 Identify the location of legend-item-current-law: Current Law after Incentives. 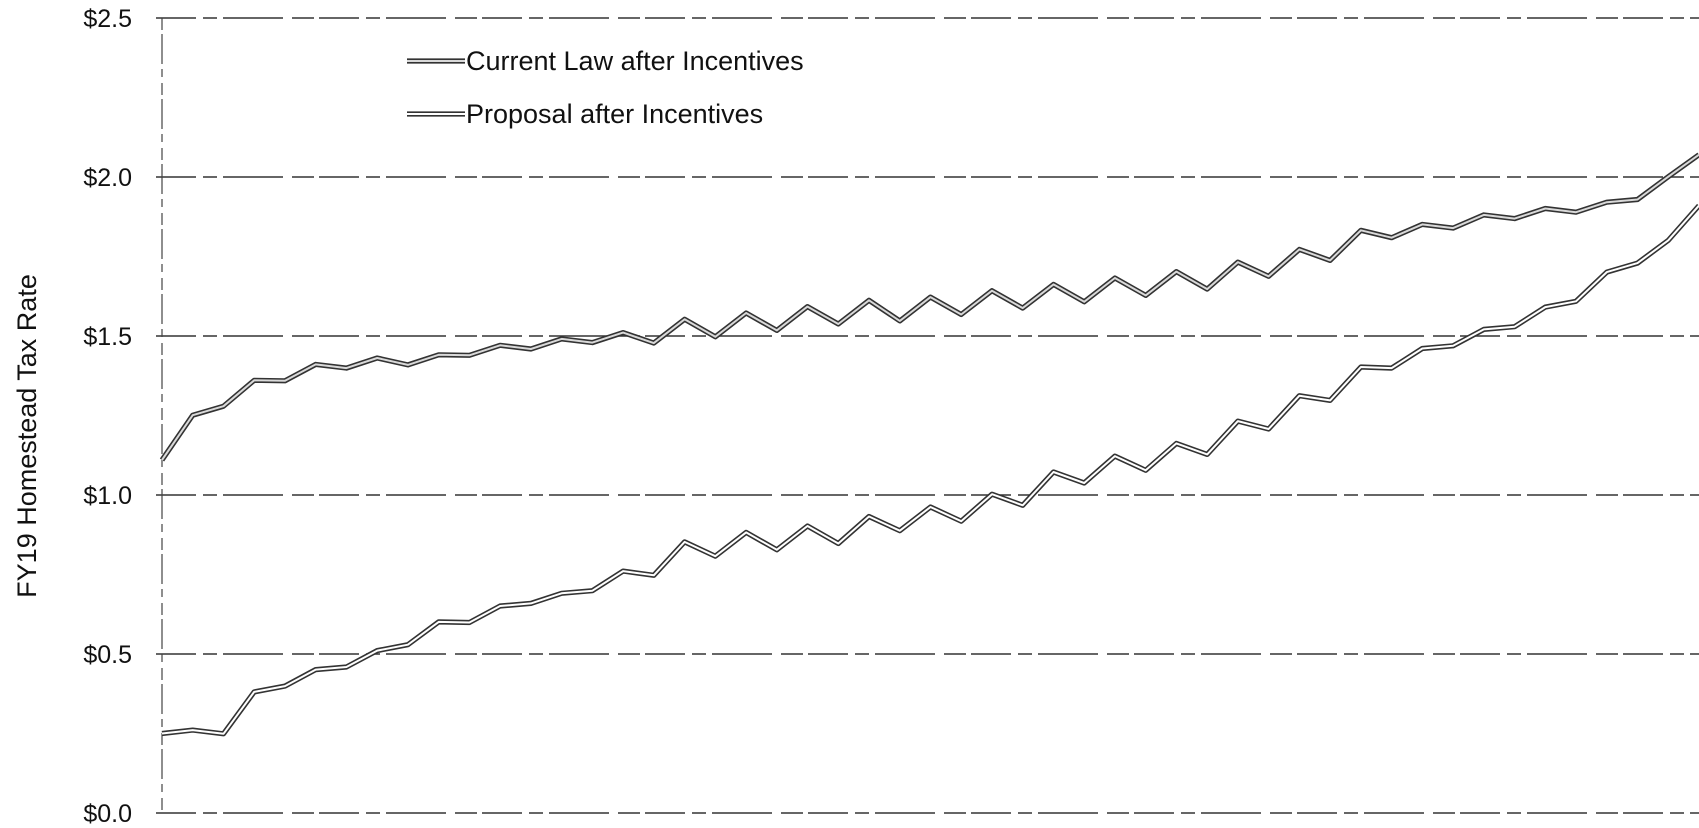
(605, 61).